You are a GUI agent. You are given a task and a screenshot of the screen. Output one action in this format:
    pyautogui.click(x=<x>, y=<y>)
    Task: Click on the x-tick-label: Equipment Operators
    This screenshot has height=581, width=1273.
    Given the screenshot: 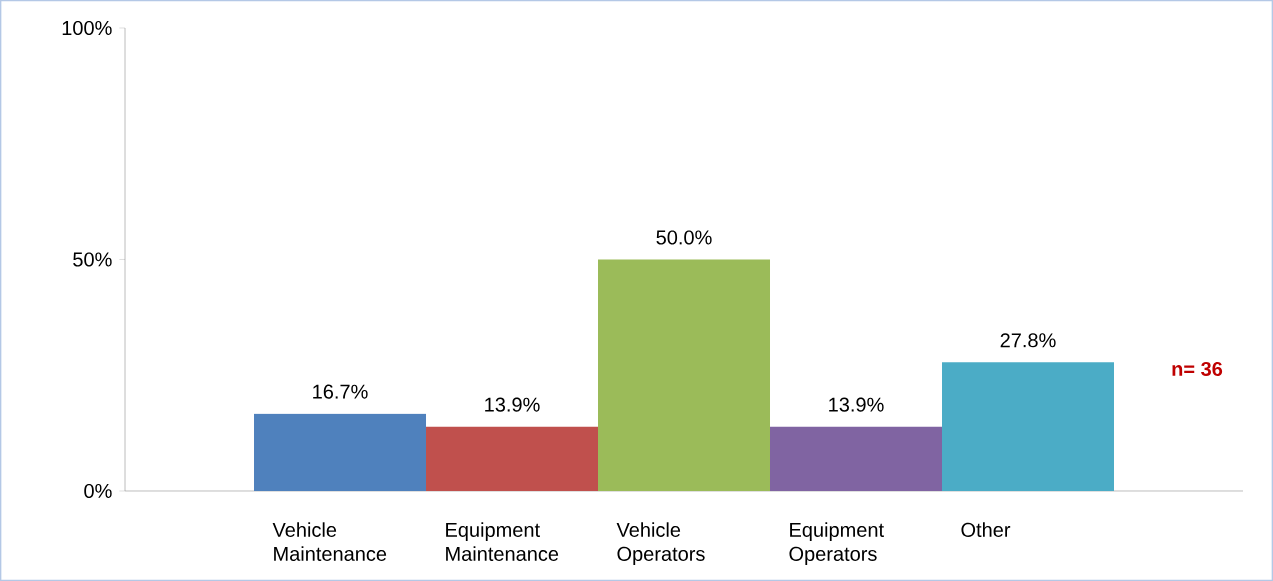 What is the action you would take?
    pyautogui.click(x=836, y=543)
    